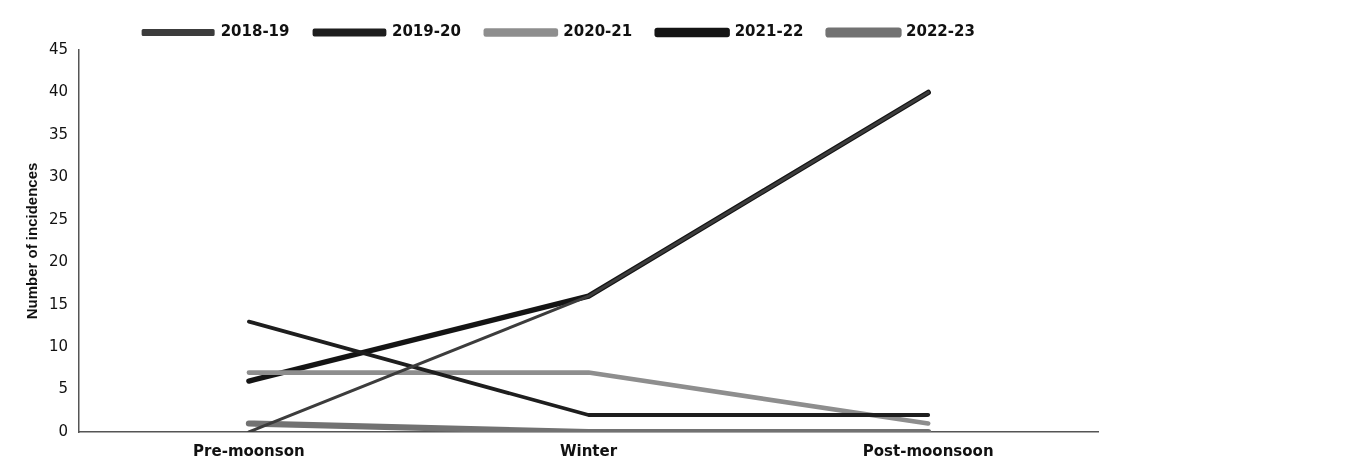  Describe the element at coordinates (255, 31) in the screenshot. I see `legend-label: 2018-19` at that location.